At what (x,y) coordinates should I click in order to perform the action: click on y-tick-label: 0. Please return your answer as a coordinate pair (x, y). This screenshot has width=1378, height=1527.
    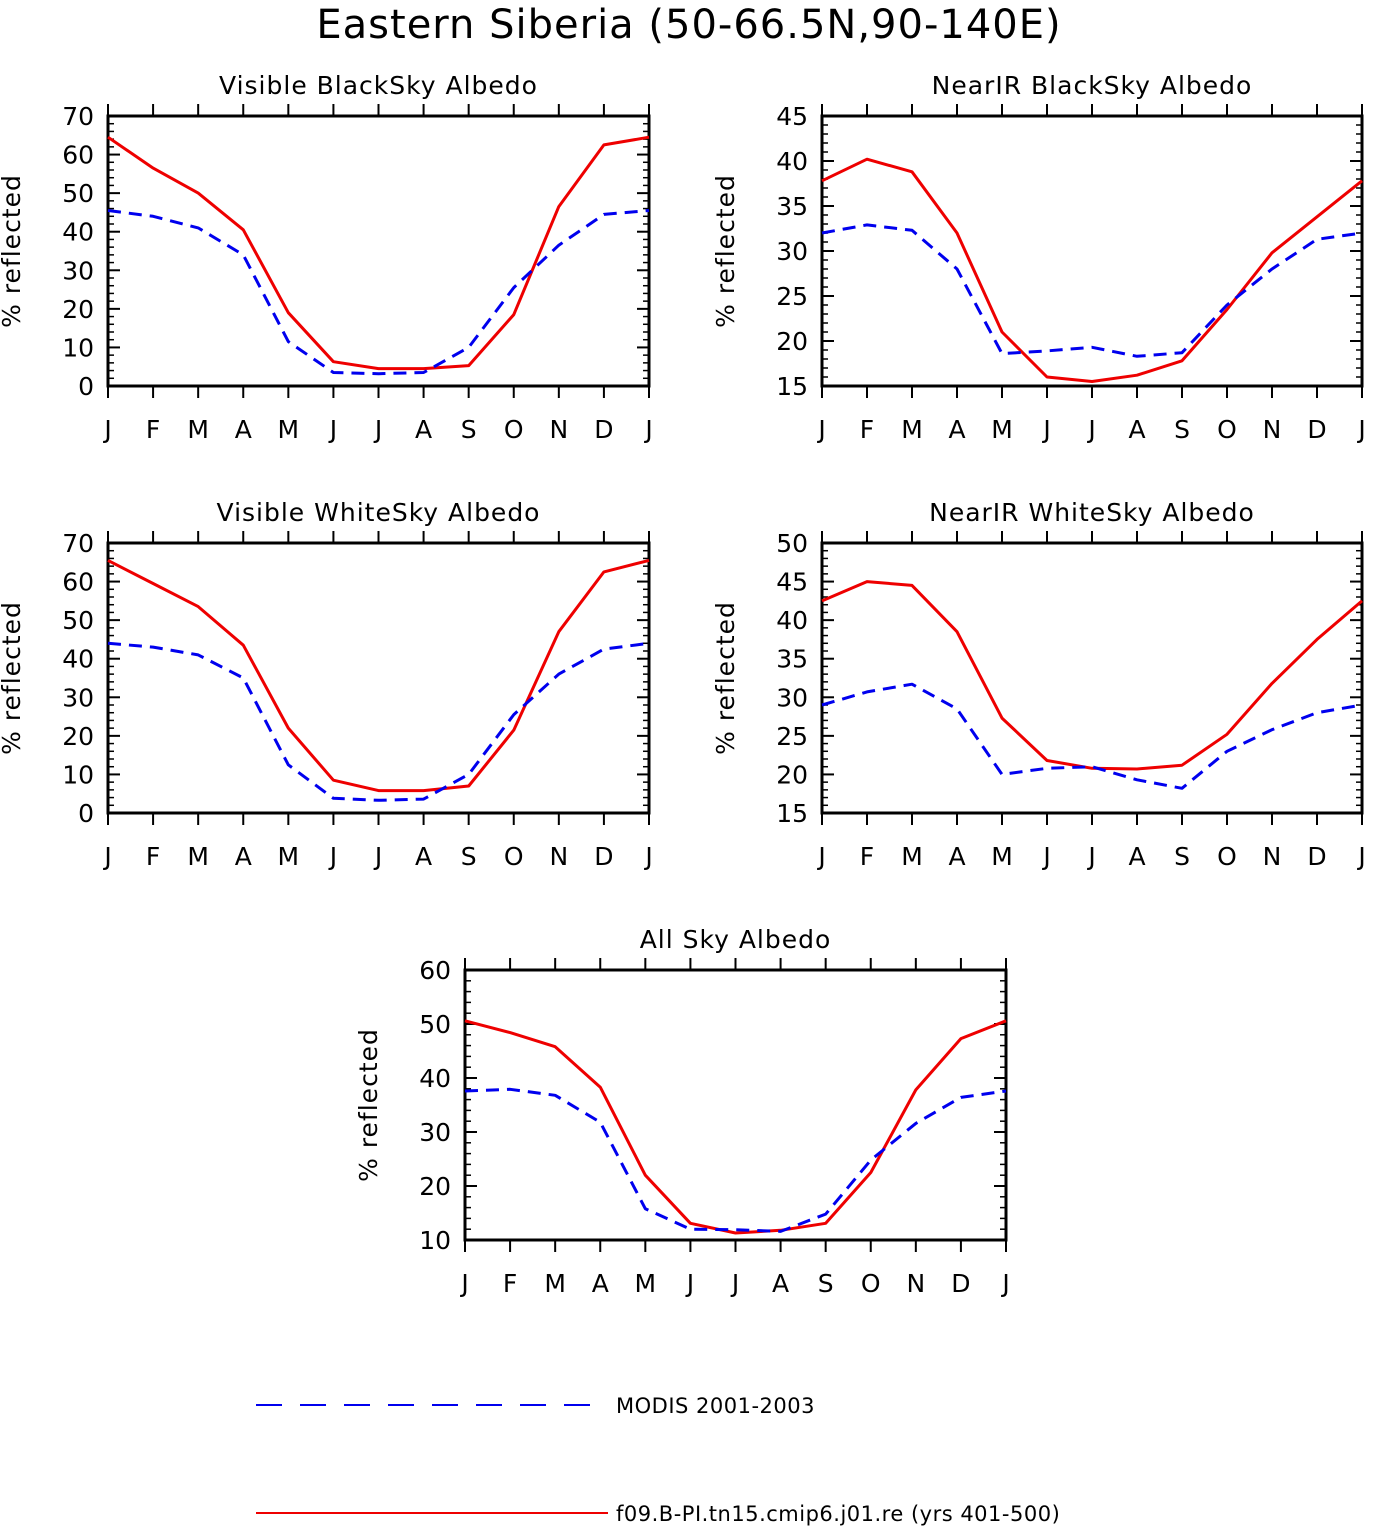
    Looking at the image, I should click on (86, 386).